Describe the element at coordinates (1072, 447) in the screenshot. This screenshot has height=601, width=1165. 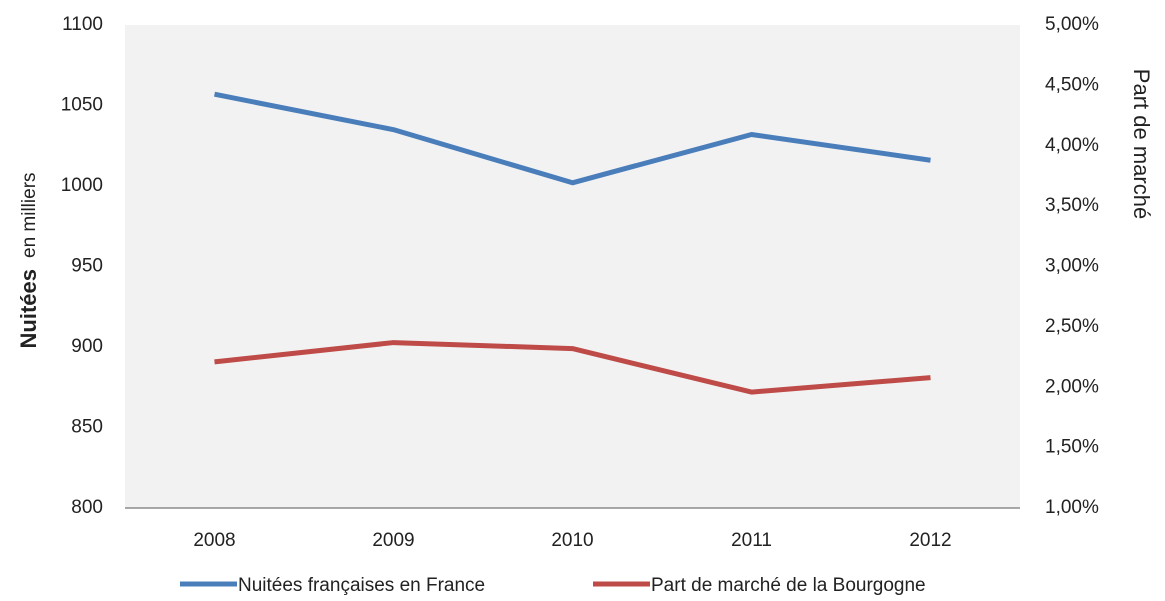
I see `y2-tick-label: 1,50%` at that location.